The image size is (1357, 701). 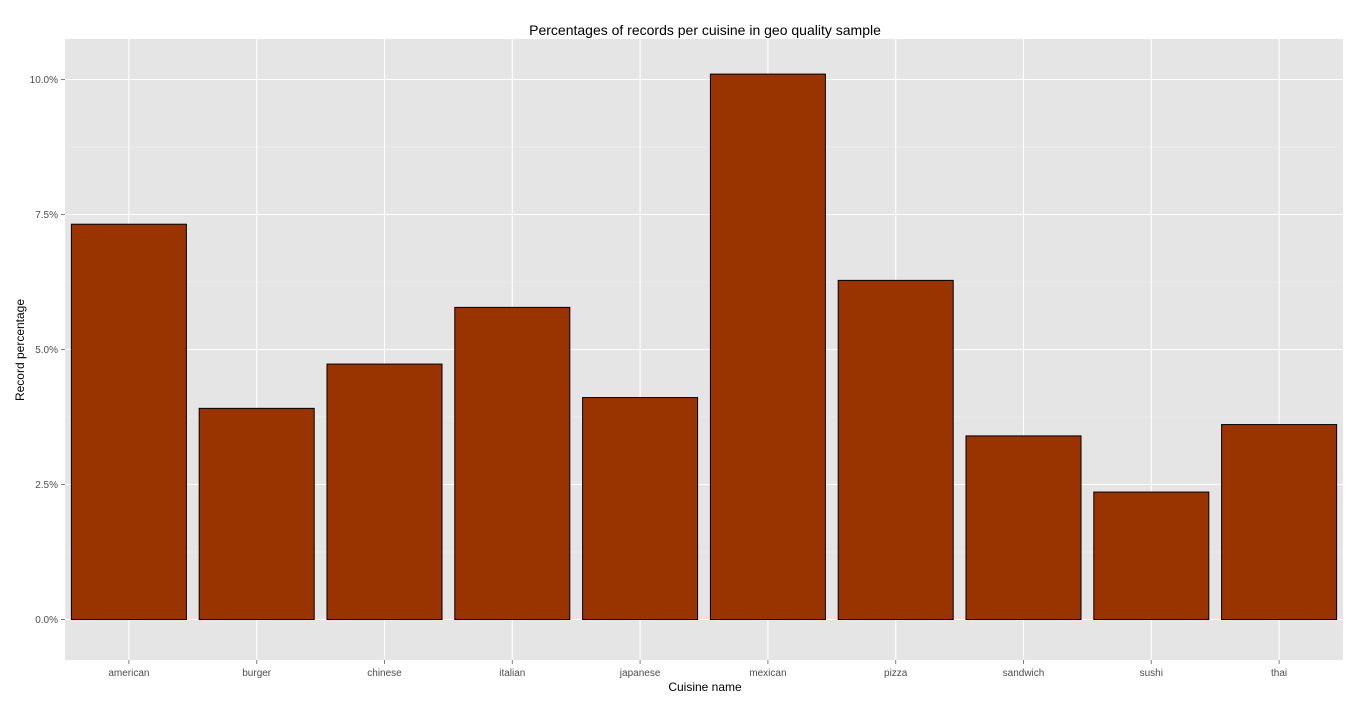 I want to click on bar-italian, so click(x=512, y=463).